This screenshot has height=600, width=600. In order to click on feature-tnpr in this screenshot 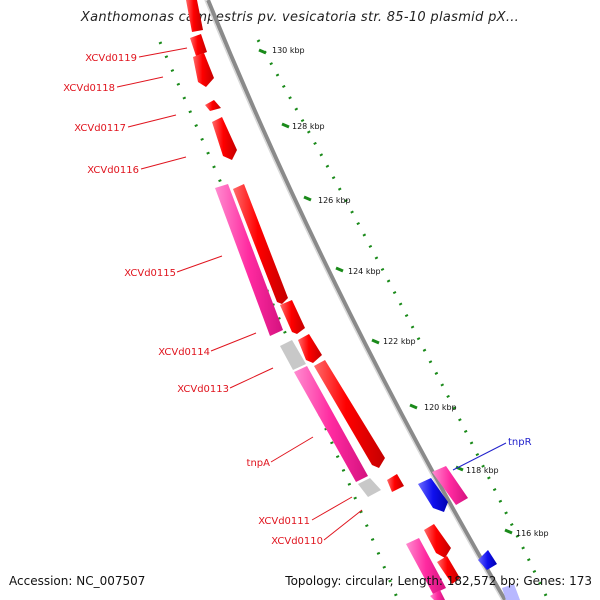, I will do `click(433, 495)`.